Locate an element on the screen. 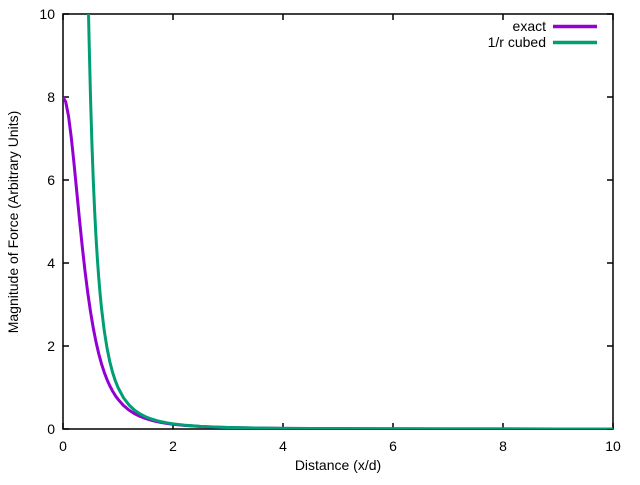 This screenshot has height=485, width=640. legend-entry-exact: exact is located at coordinates (555, 26).